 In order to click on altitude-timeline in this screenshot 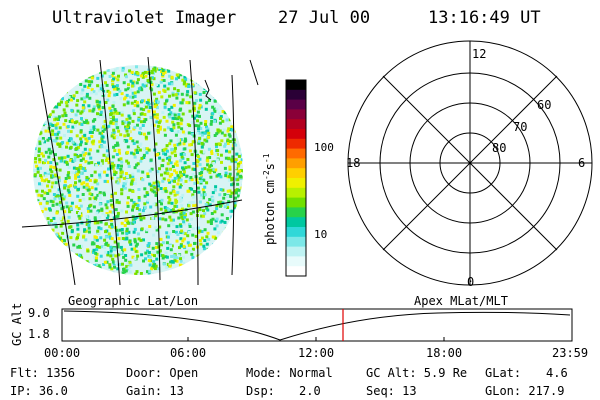, I will do `click(317, 325)`.